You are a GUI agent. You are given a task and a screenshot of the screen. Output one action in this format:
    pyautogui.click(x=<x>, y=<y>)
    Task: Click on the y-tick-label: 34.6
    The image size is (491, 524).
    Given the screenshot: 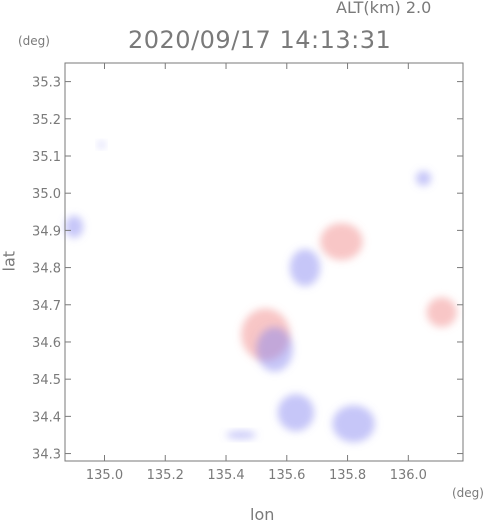 What is the action you would take?
    pyautogui.click(x=46, y=343)
    